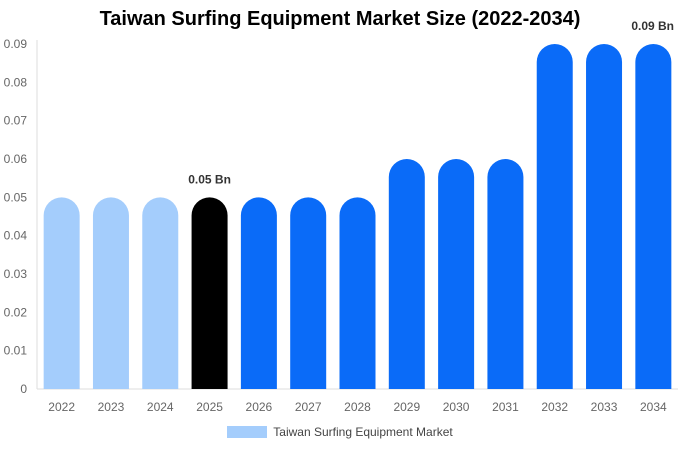 The height and width of the screenshot is (450, 680). What do you see at coordinates (363, 432) in the screenshot?
I see `legend-label: Taiwan Surfing Equipment Market` at bounding box center [363, 432].